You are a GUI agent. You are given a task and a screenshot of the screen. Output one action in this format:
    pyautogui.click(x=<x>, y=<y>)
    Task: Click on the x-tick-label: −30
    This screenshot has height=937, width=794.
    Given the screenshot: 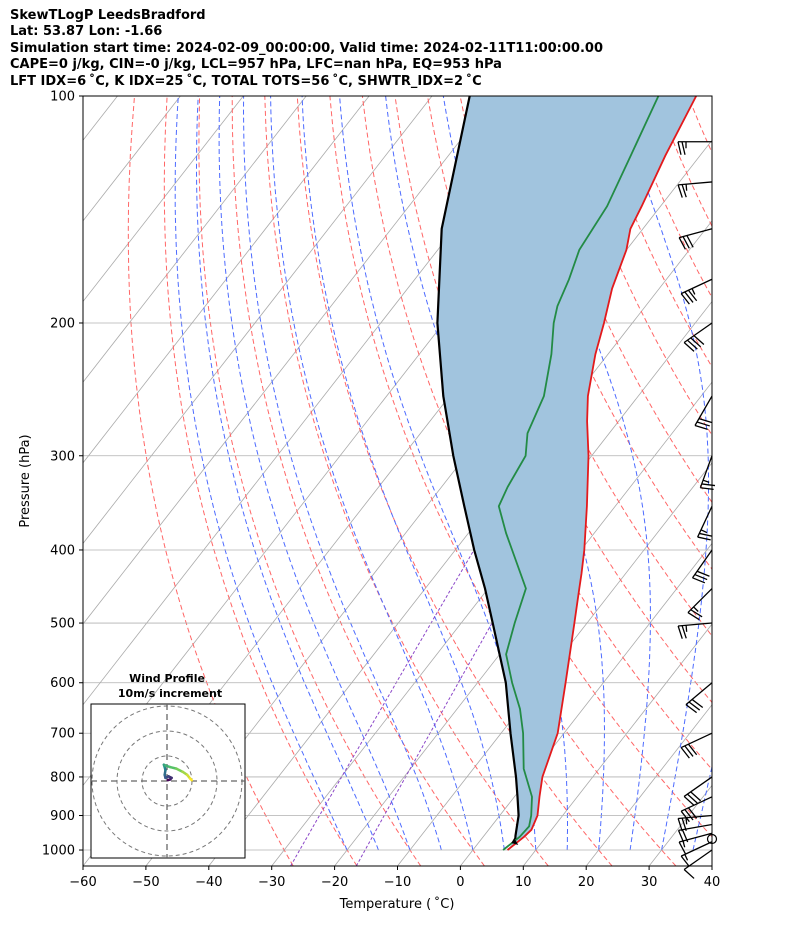 What is the action you would take?
    pyautogui.click(x=271, y=882)
    